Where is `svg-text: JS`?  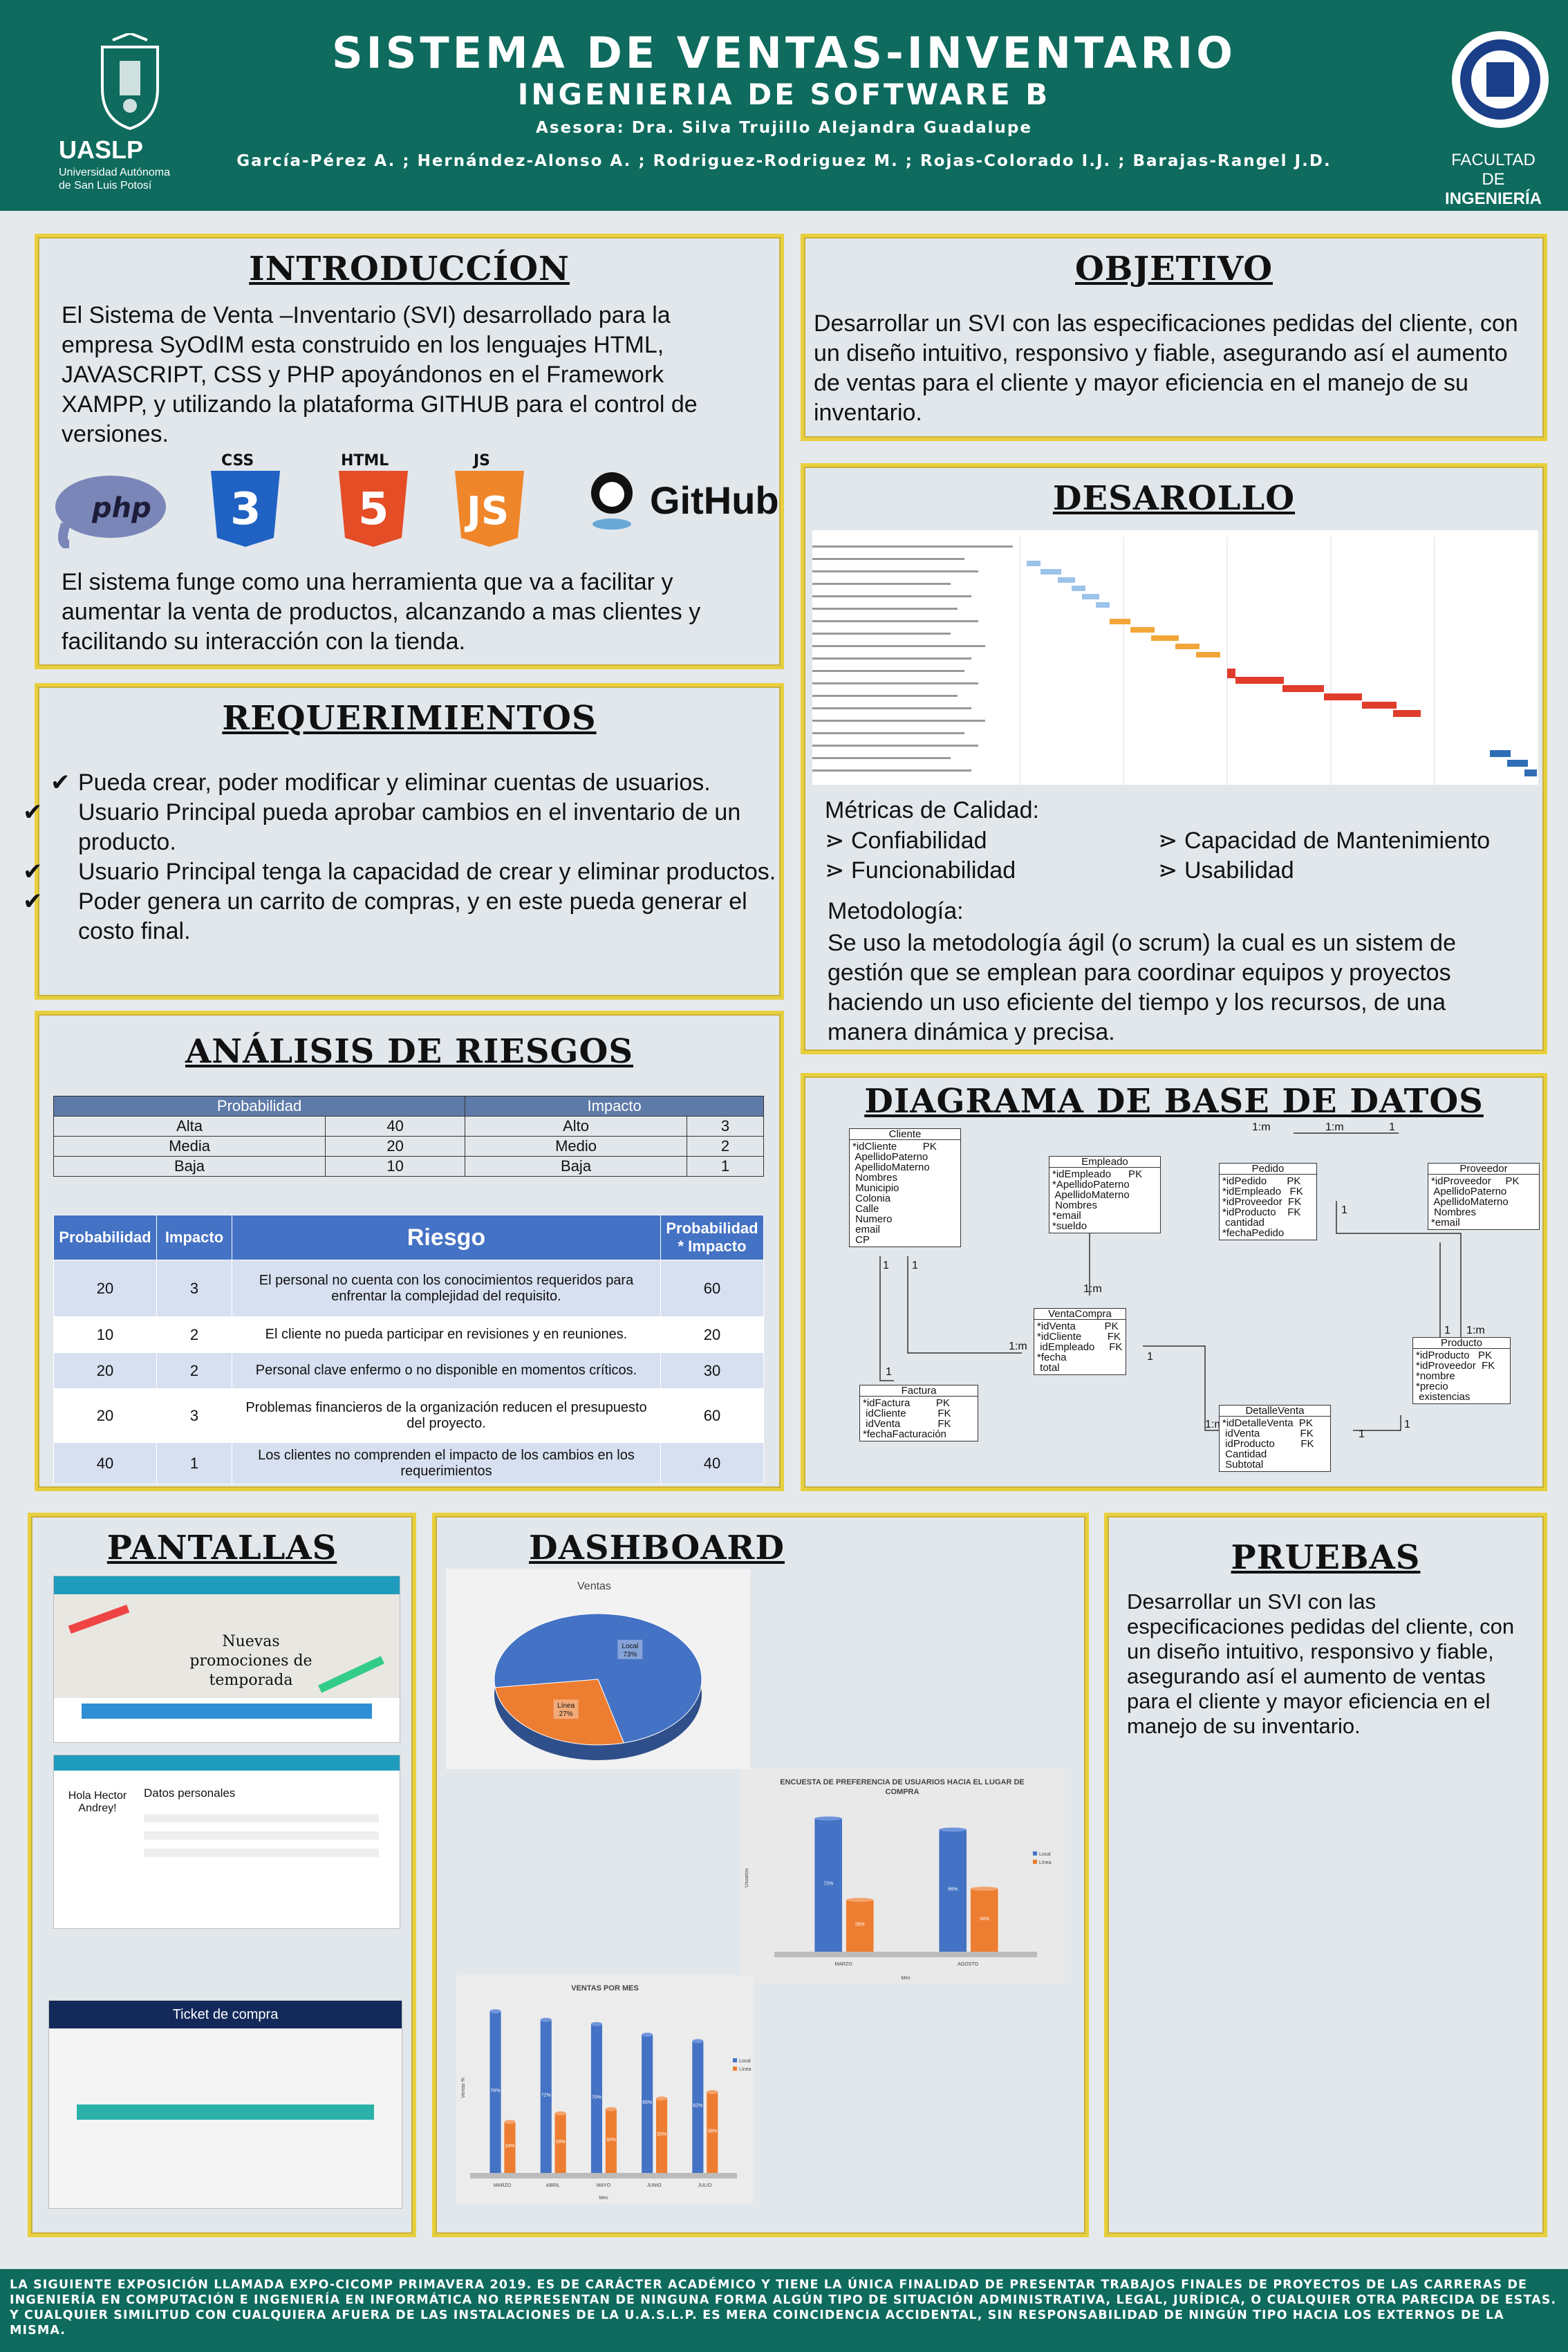
svg-text: JS is located at coordinates (486, 511).